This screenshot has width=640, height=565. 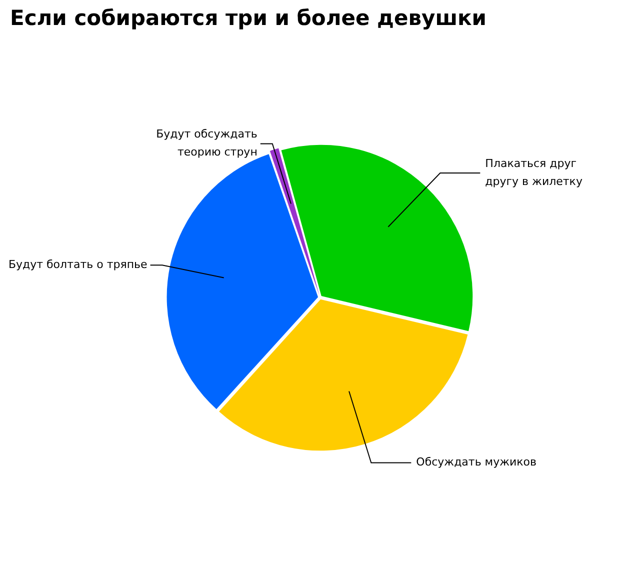 I want to click on slice-label: Плакаться друг другу в жилетку, so click(x=534, y=172).